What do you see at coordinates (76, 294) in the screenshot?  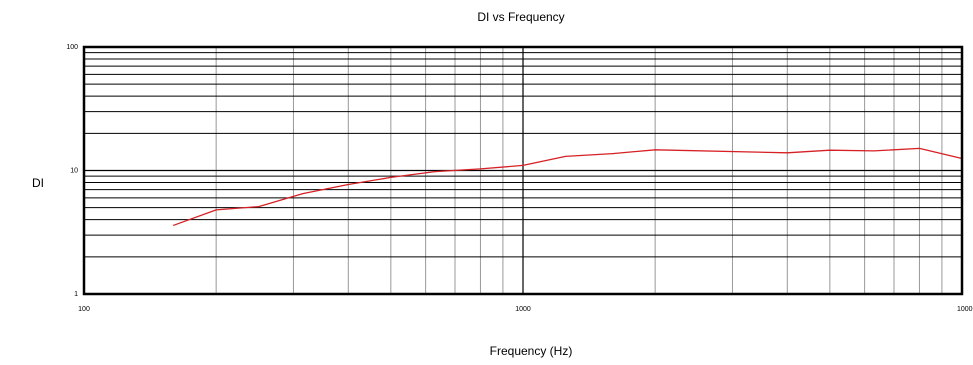 I see `y-tick-label: 1` at bounding box center [76, 294].